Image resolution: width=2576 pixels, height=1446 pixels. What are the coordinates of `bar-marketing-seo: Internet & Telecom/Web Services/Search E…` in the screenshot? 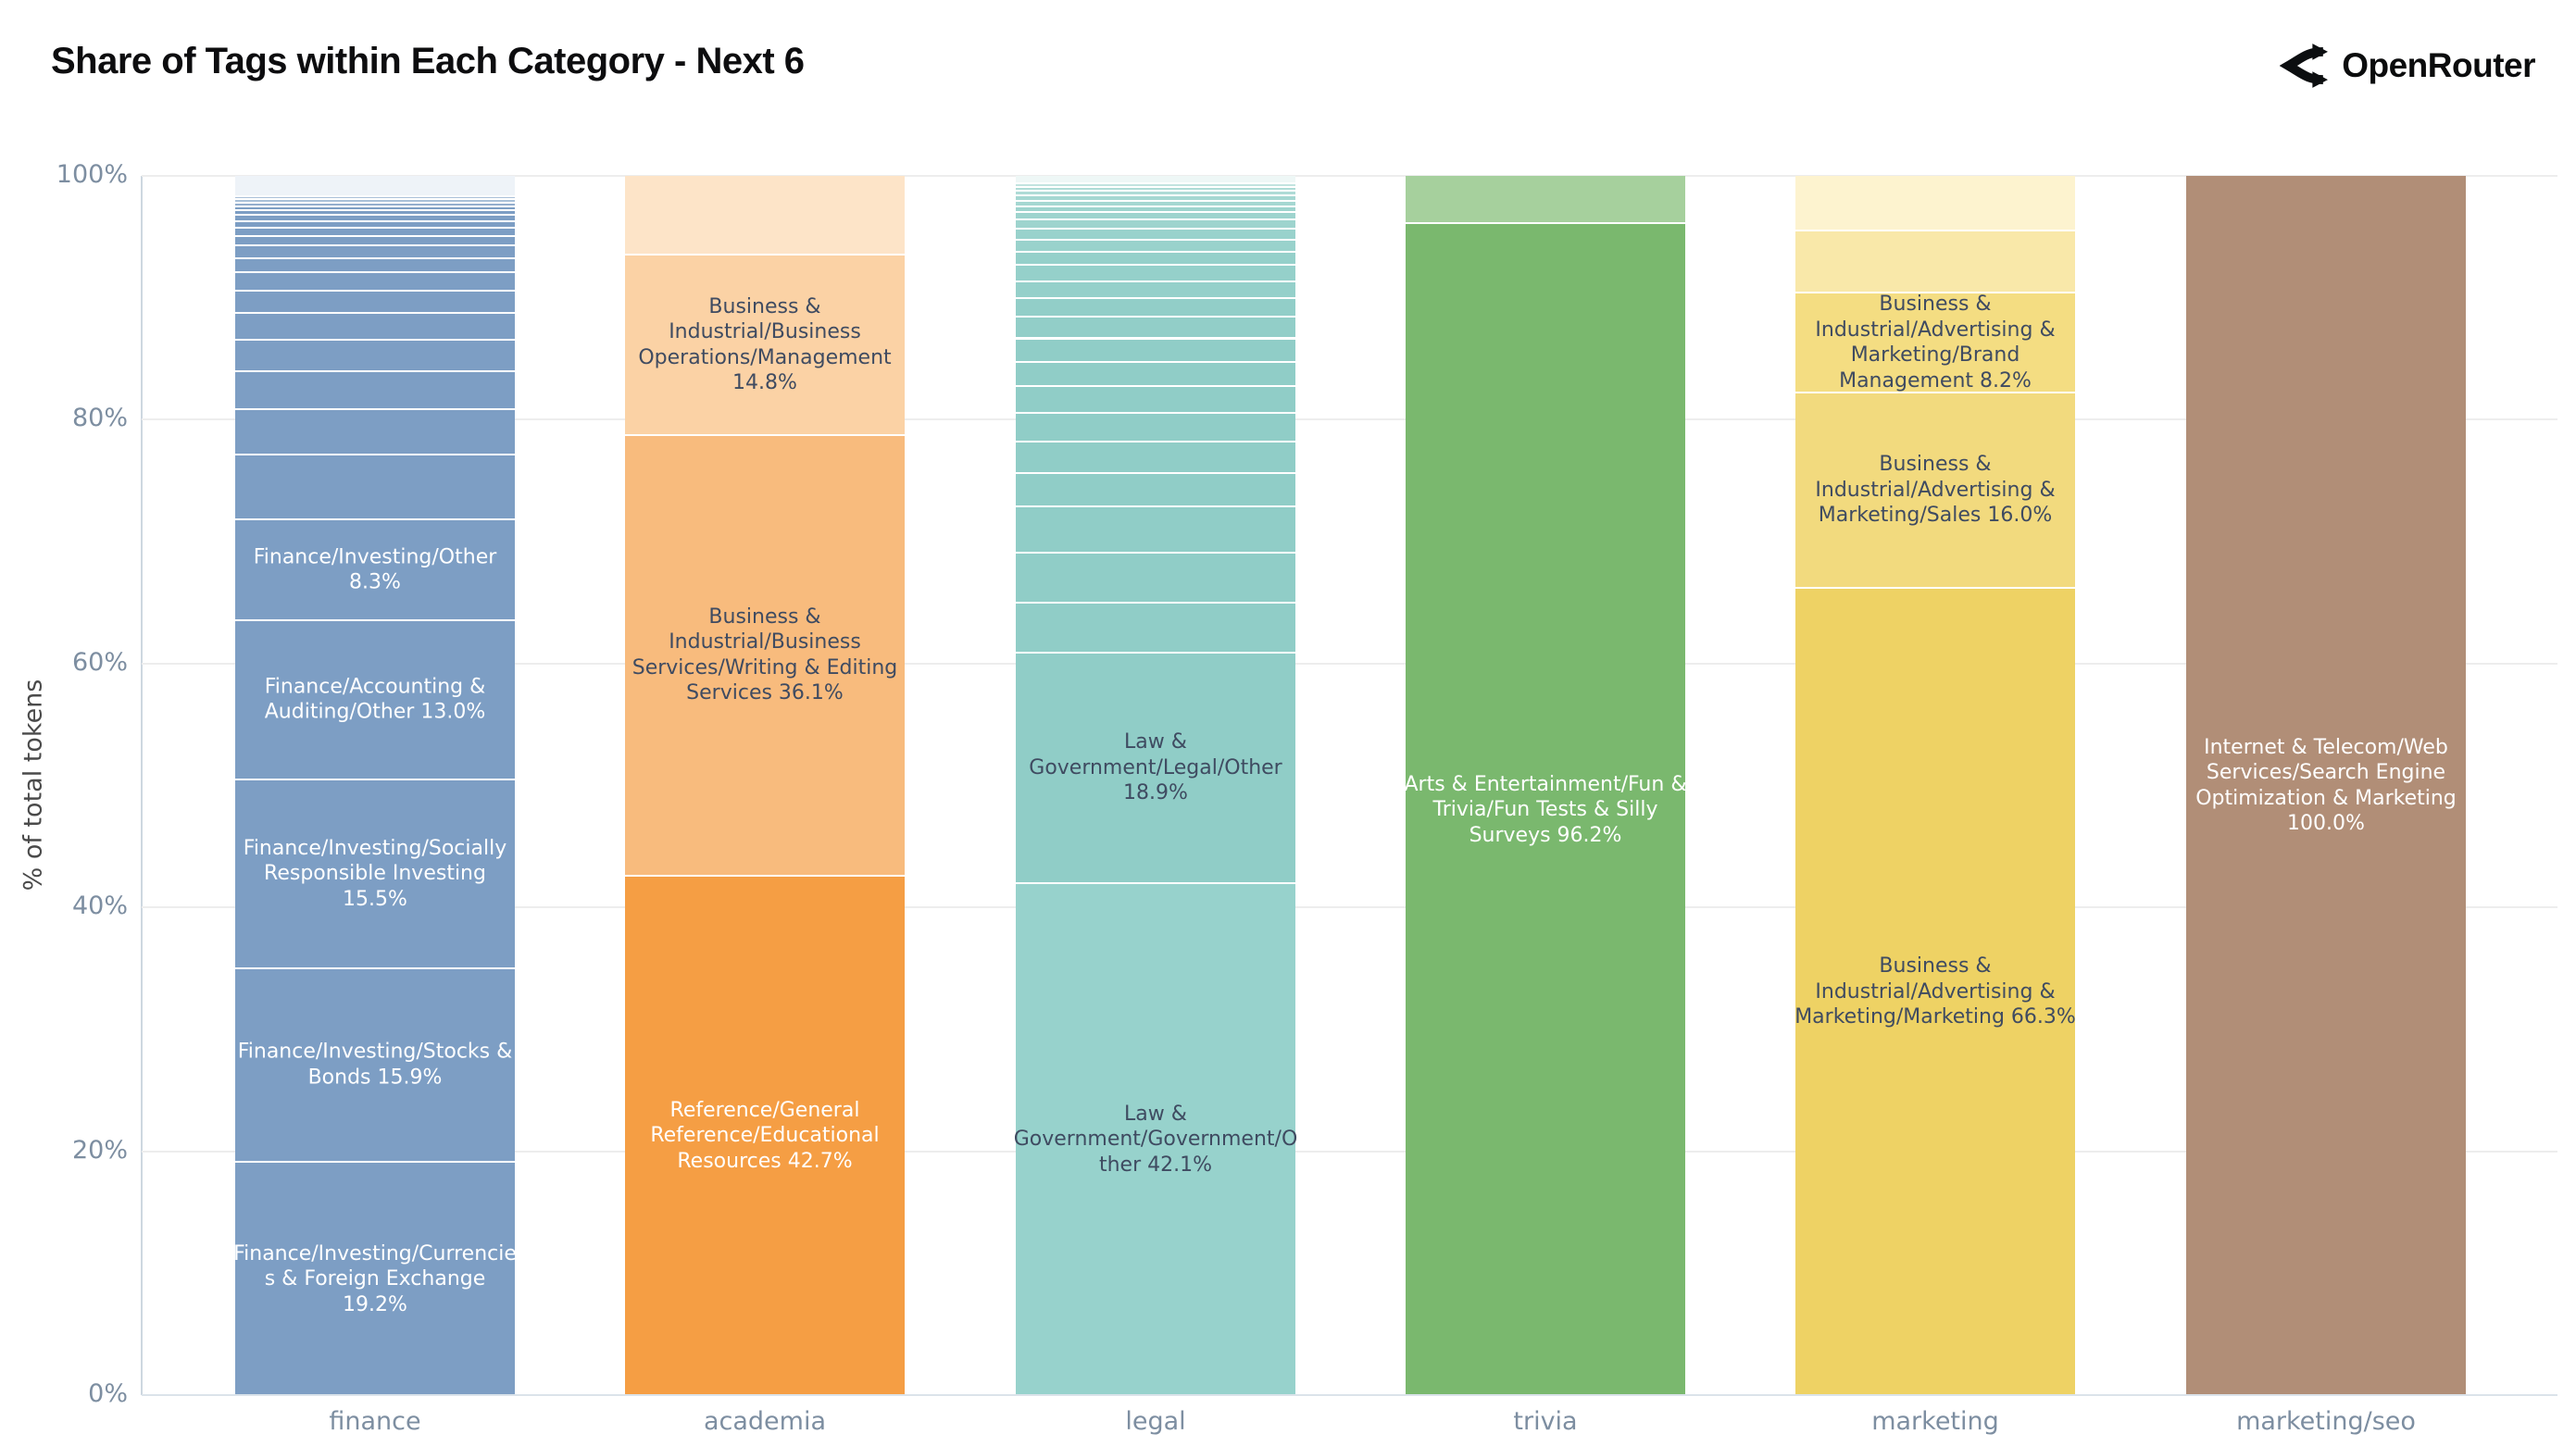 It's located at (2326, 785).